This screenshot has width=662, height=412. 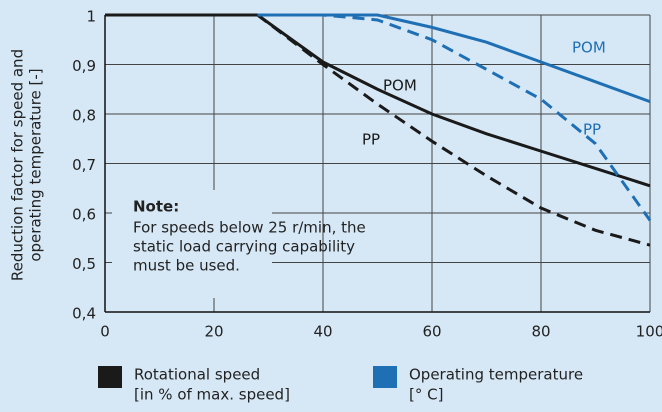 I want to click on note-text: static load carrying capability, so click(x=244, y=247).